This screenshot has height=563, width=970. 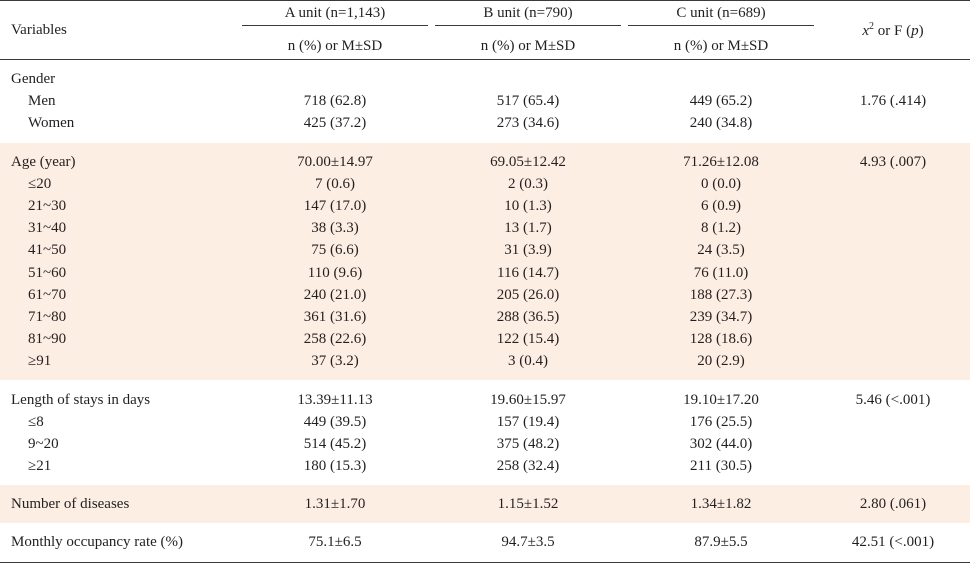 What do you see at coordinates (390, 123) in the screenshot?
I see `table-row-women: Women 425 (37.2) 273 (34.6) 240 (34.8)` at bounding box center [390, 123].